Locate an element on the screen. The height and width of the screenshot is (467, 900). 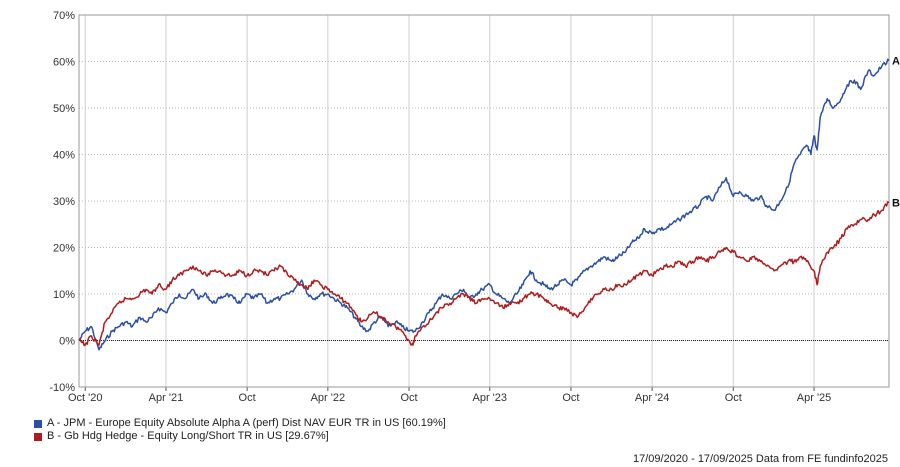
y-tick-label: -10% is located at coordinates (62, 388).